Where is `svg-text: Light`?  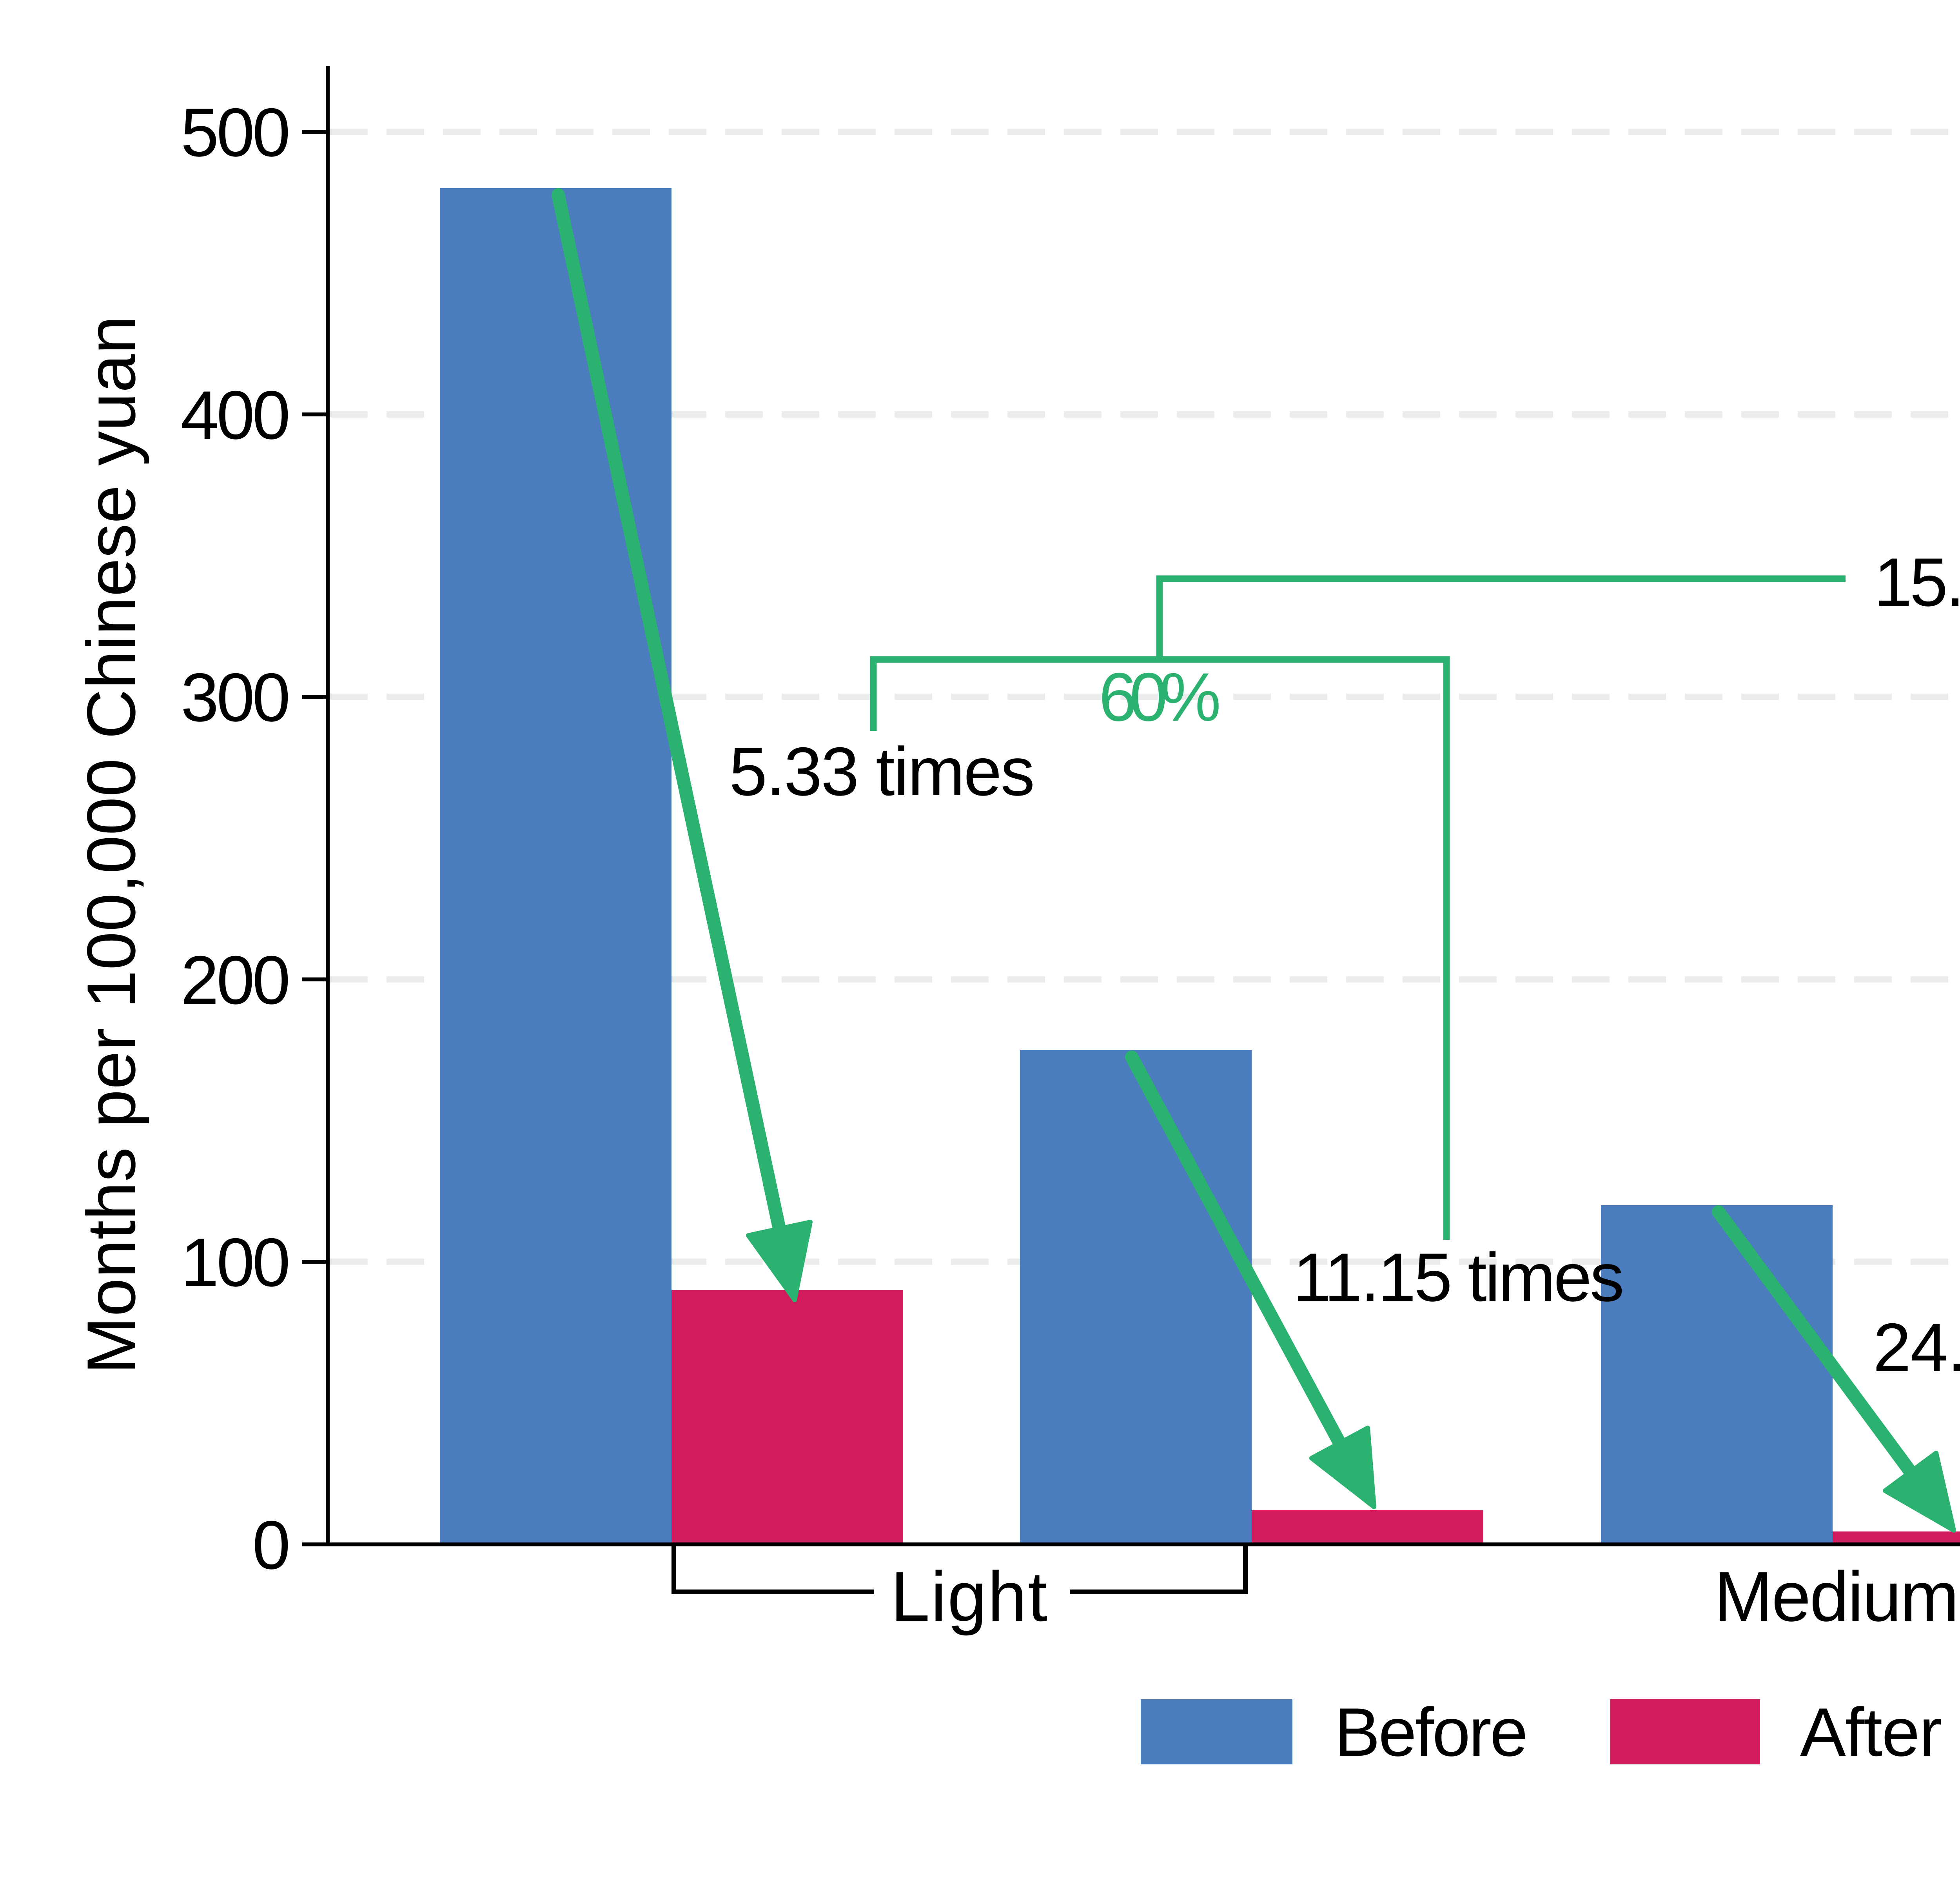 svg-text: Light is located at coordinates (969, 1596).